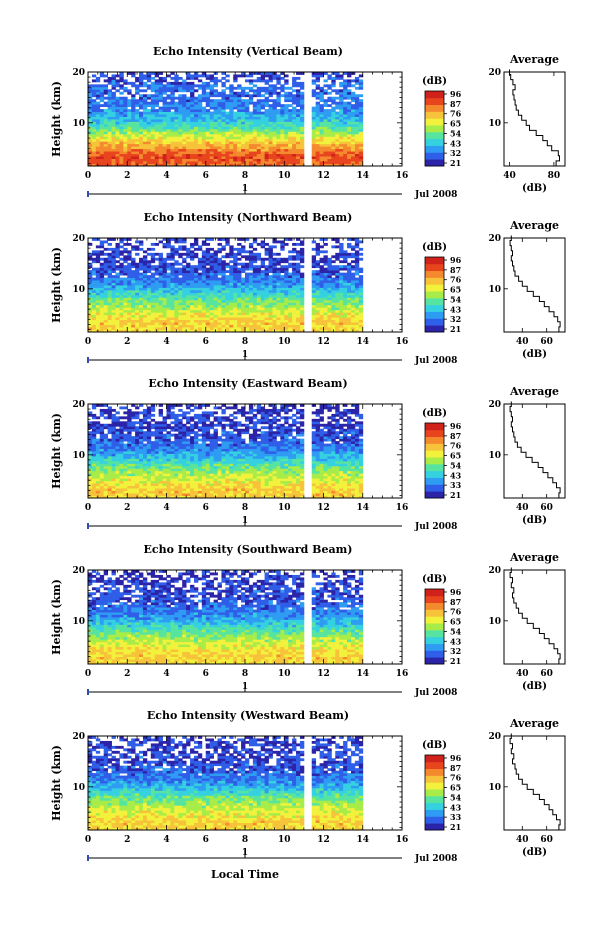 The image size is (616, 929). I want to click on colorbar-tick-label: 54, so click(456, 299).